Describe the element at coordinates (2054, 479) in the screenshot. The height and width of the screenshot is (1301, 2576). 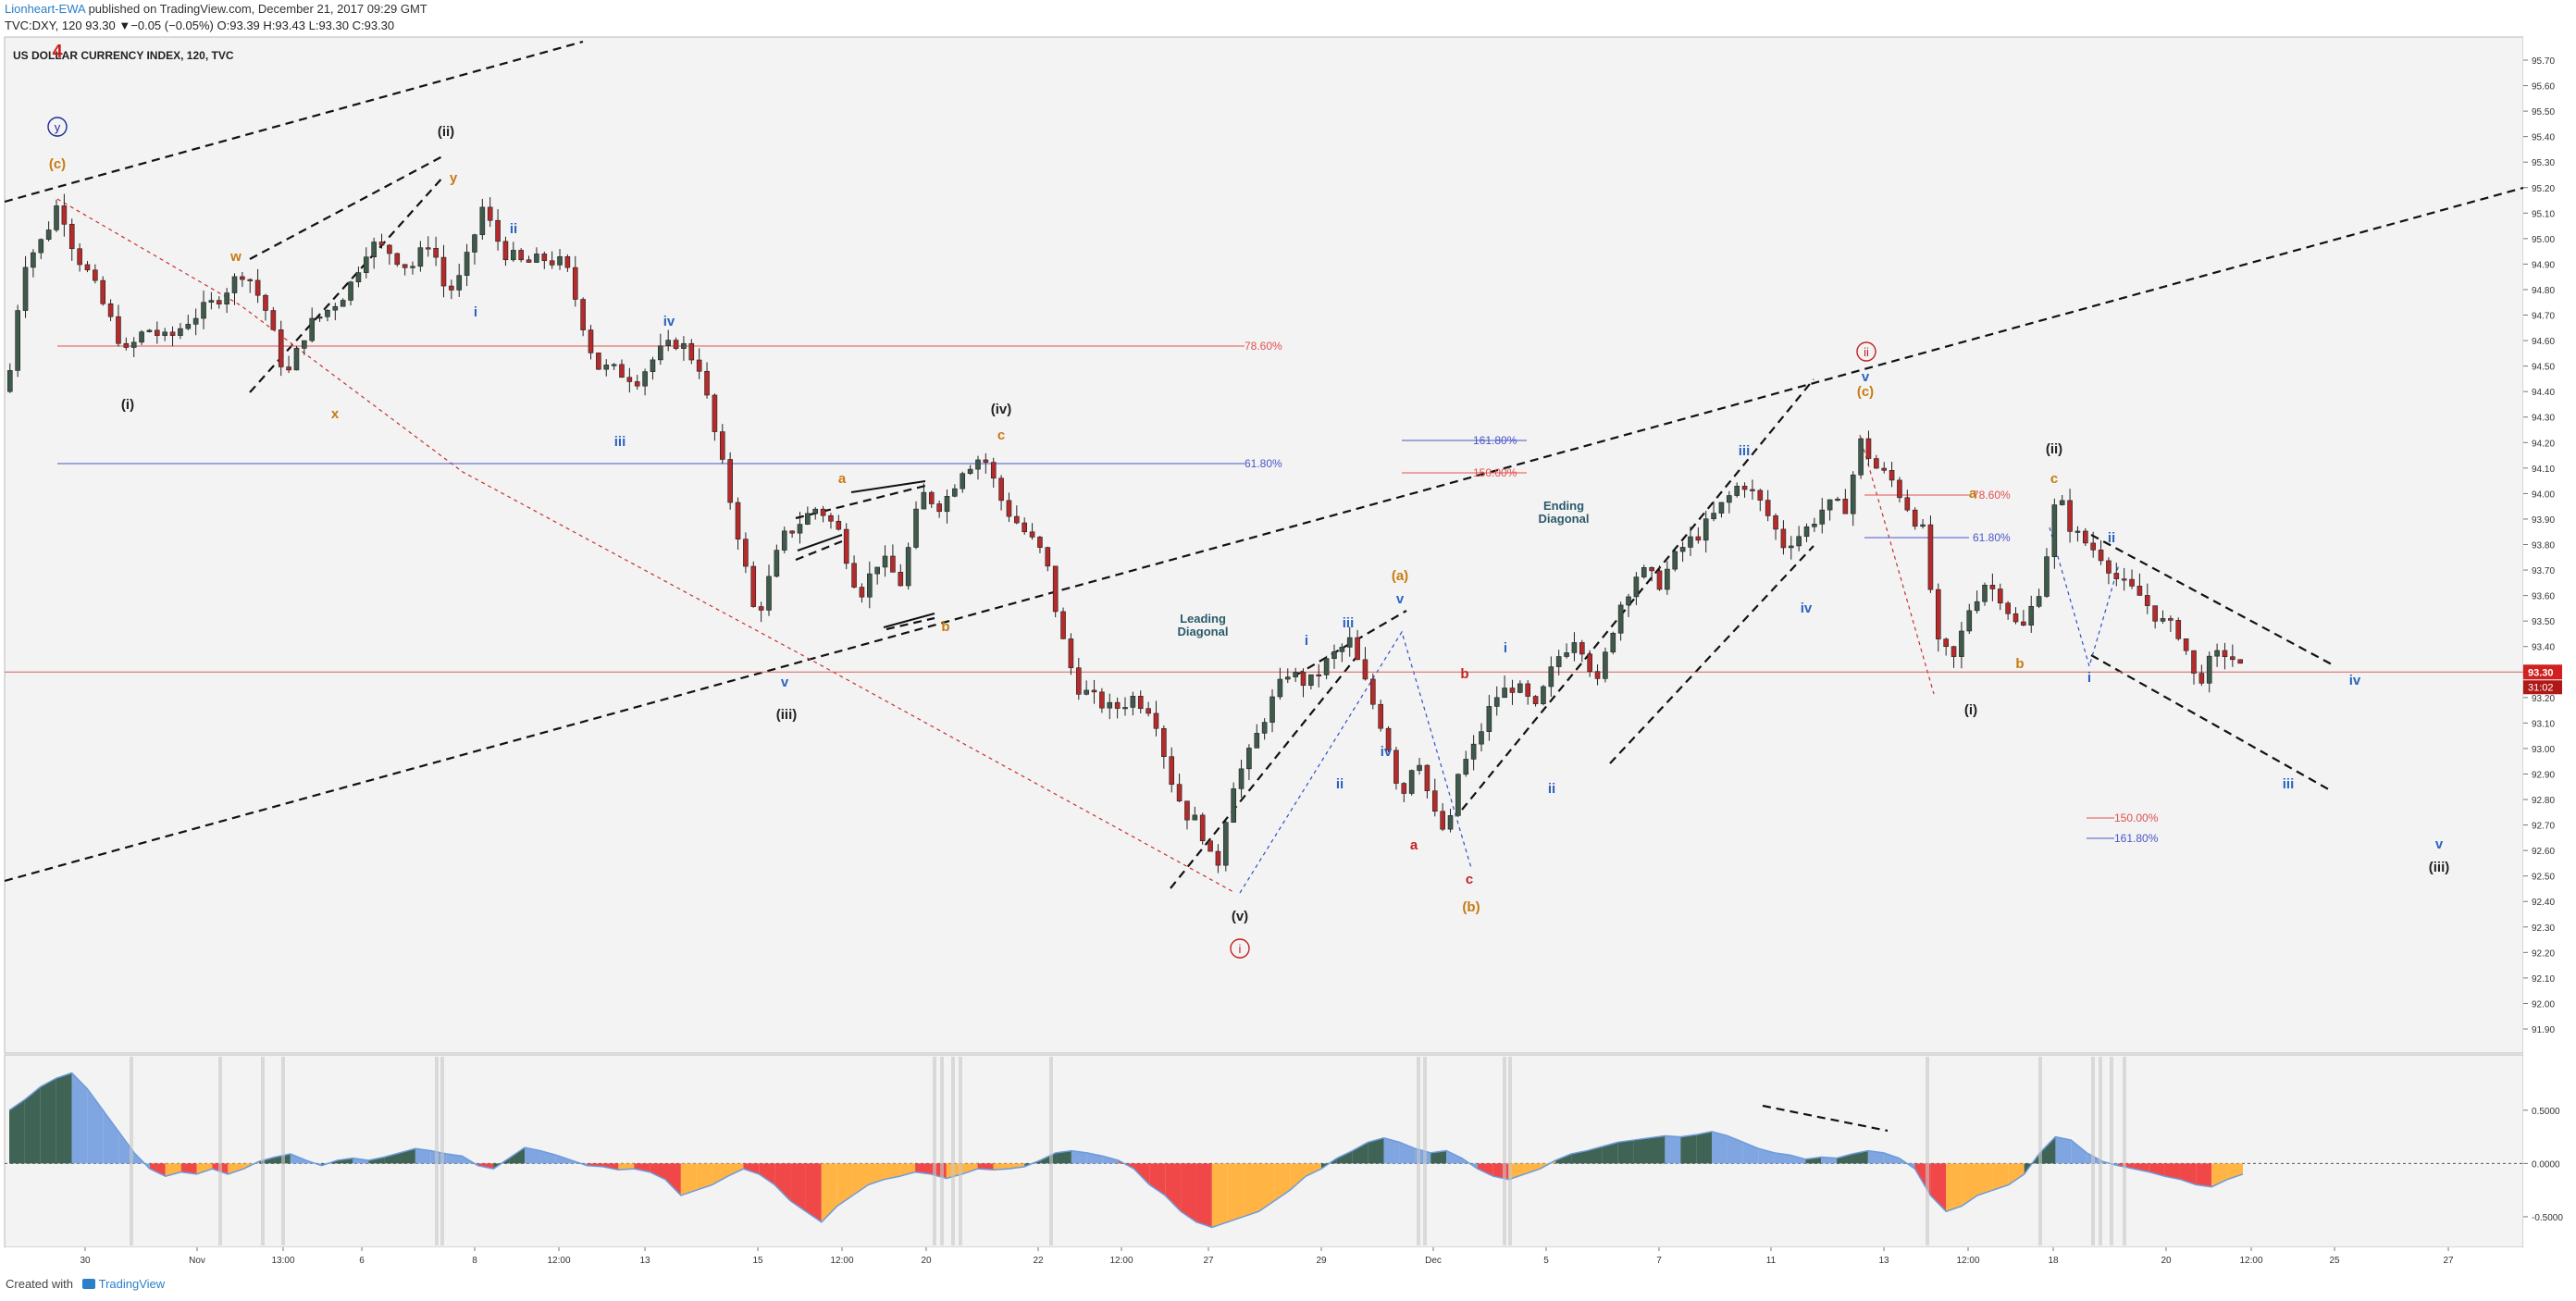
I see `wave-label: c` at that location.